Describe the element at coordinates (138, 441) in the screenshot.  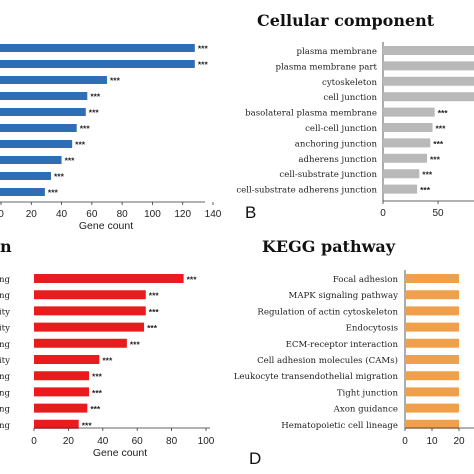
I see `x-tick-label: 60` at that location.